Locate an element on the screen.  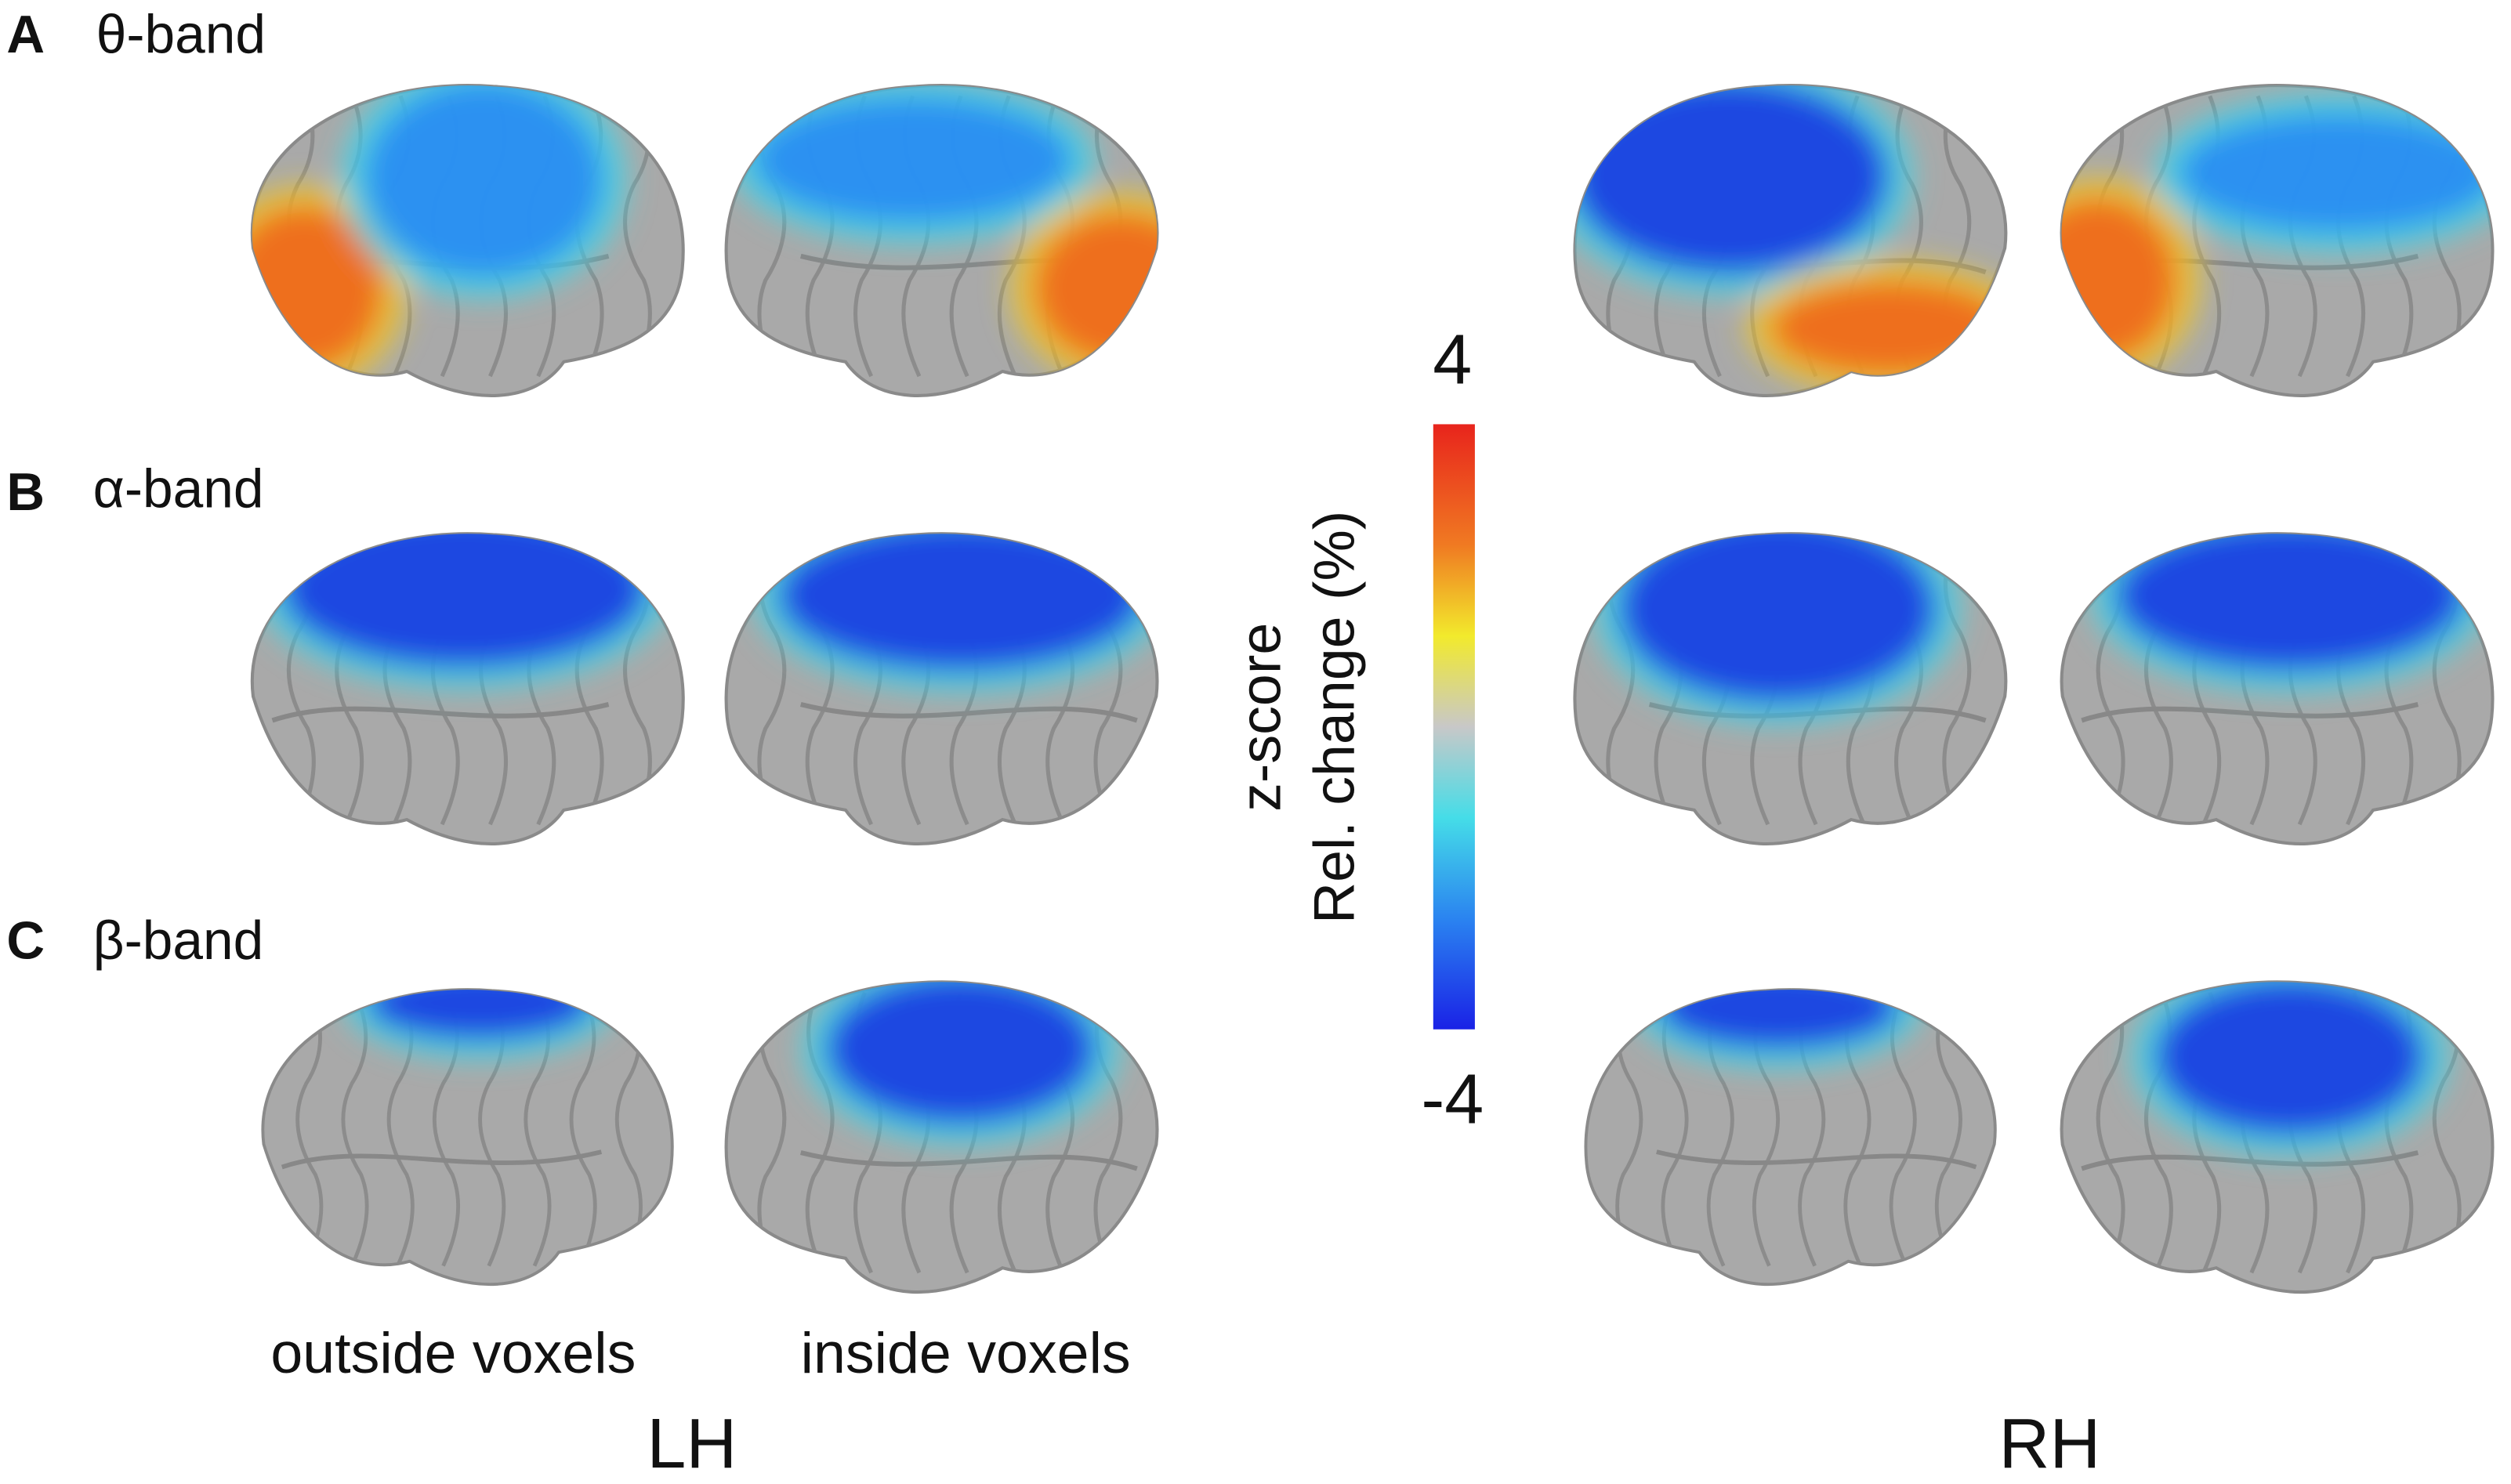
panel-letter: A is located at coordinates (25, 34).